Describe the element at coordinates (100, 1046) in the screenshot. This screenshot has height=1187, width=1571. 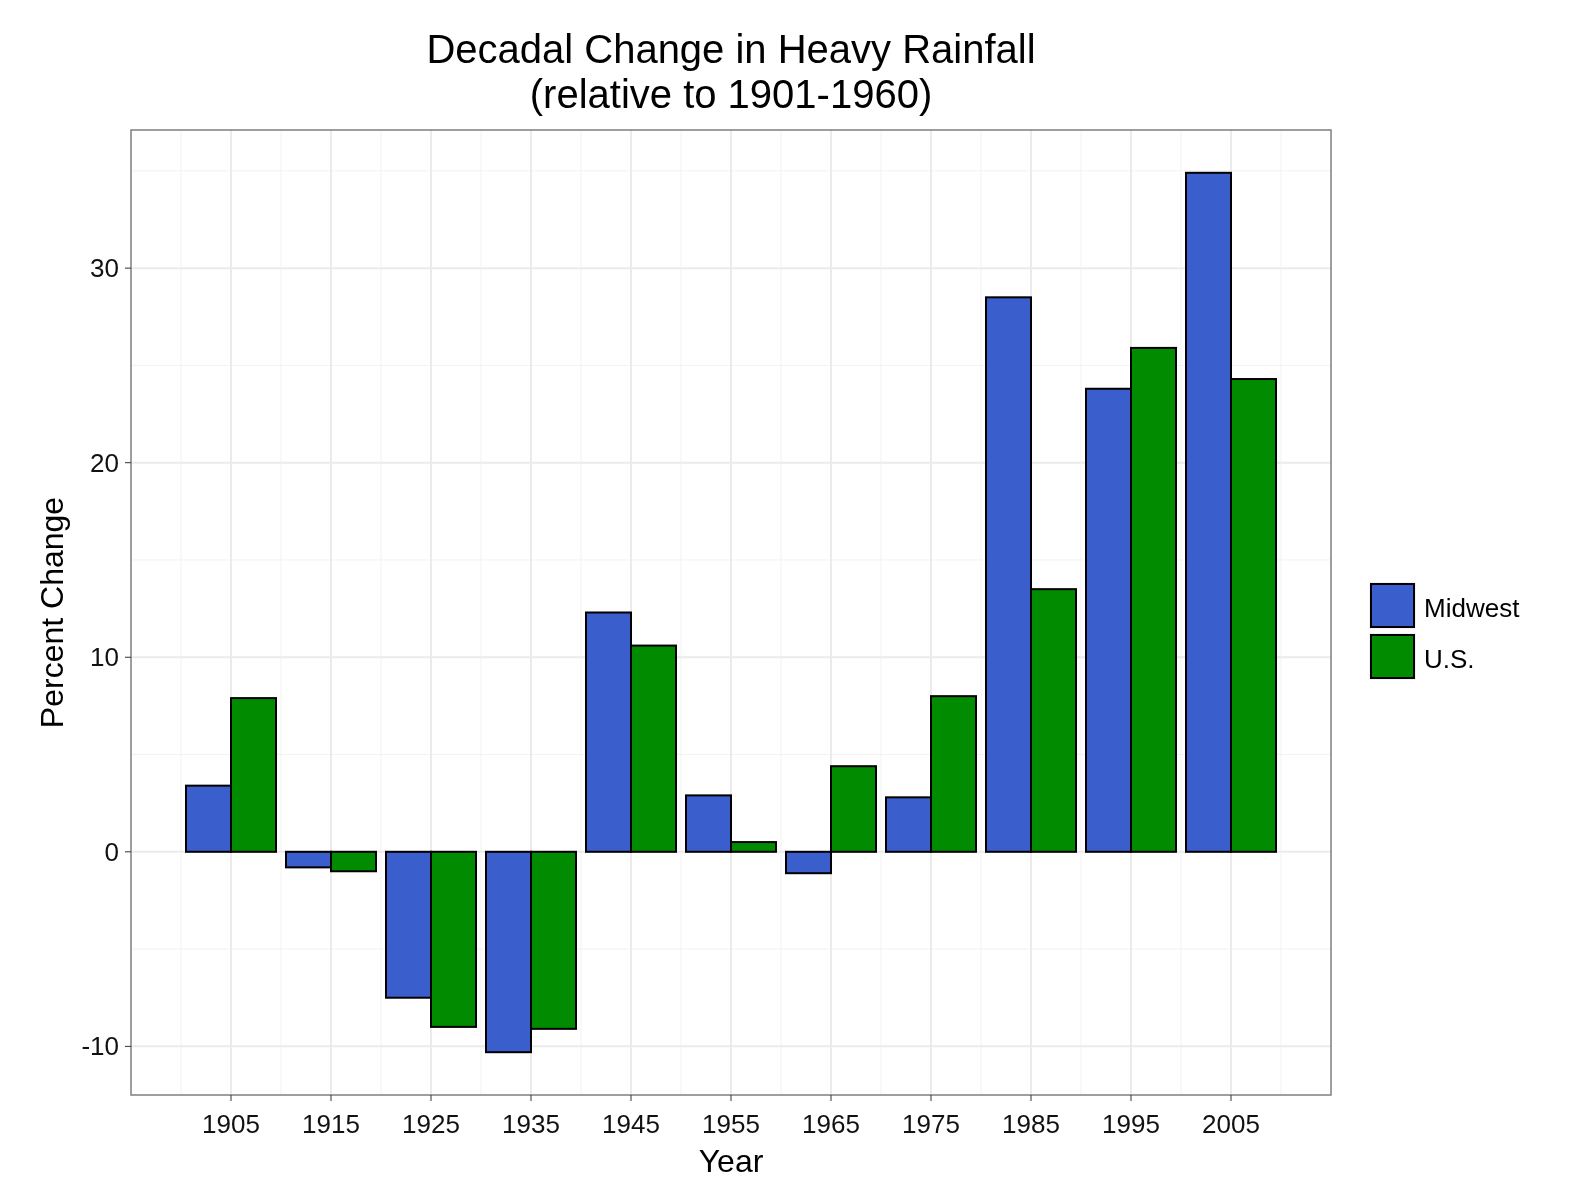
I see `y-tick-label: -10` at that location.